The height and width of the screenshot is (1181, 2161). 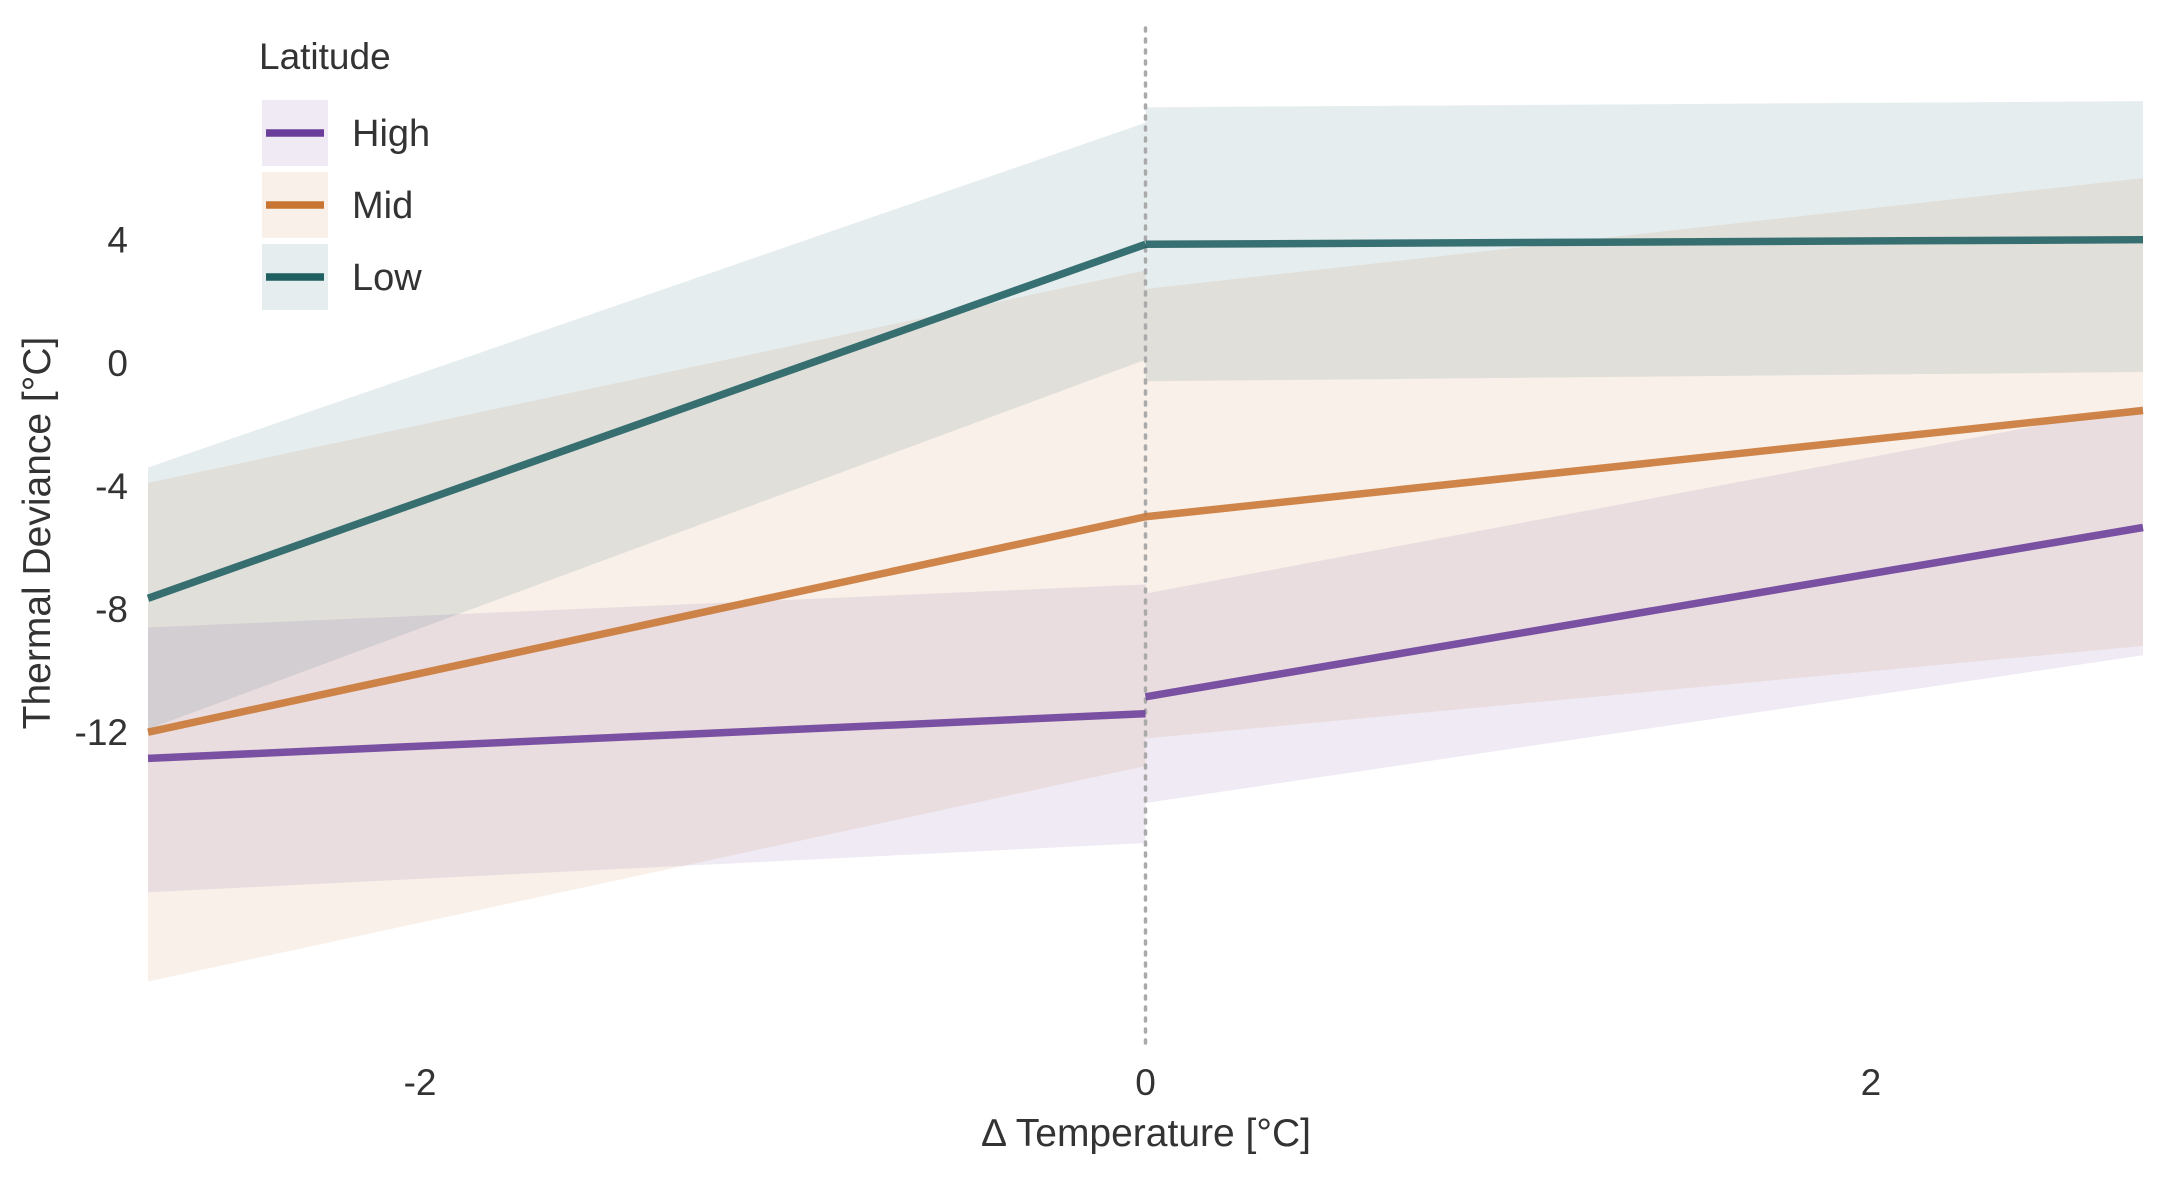 I want to click on x-tick-label: 0, so click(x=1145, y=1082).